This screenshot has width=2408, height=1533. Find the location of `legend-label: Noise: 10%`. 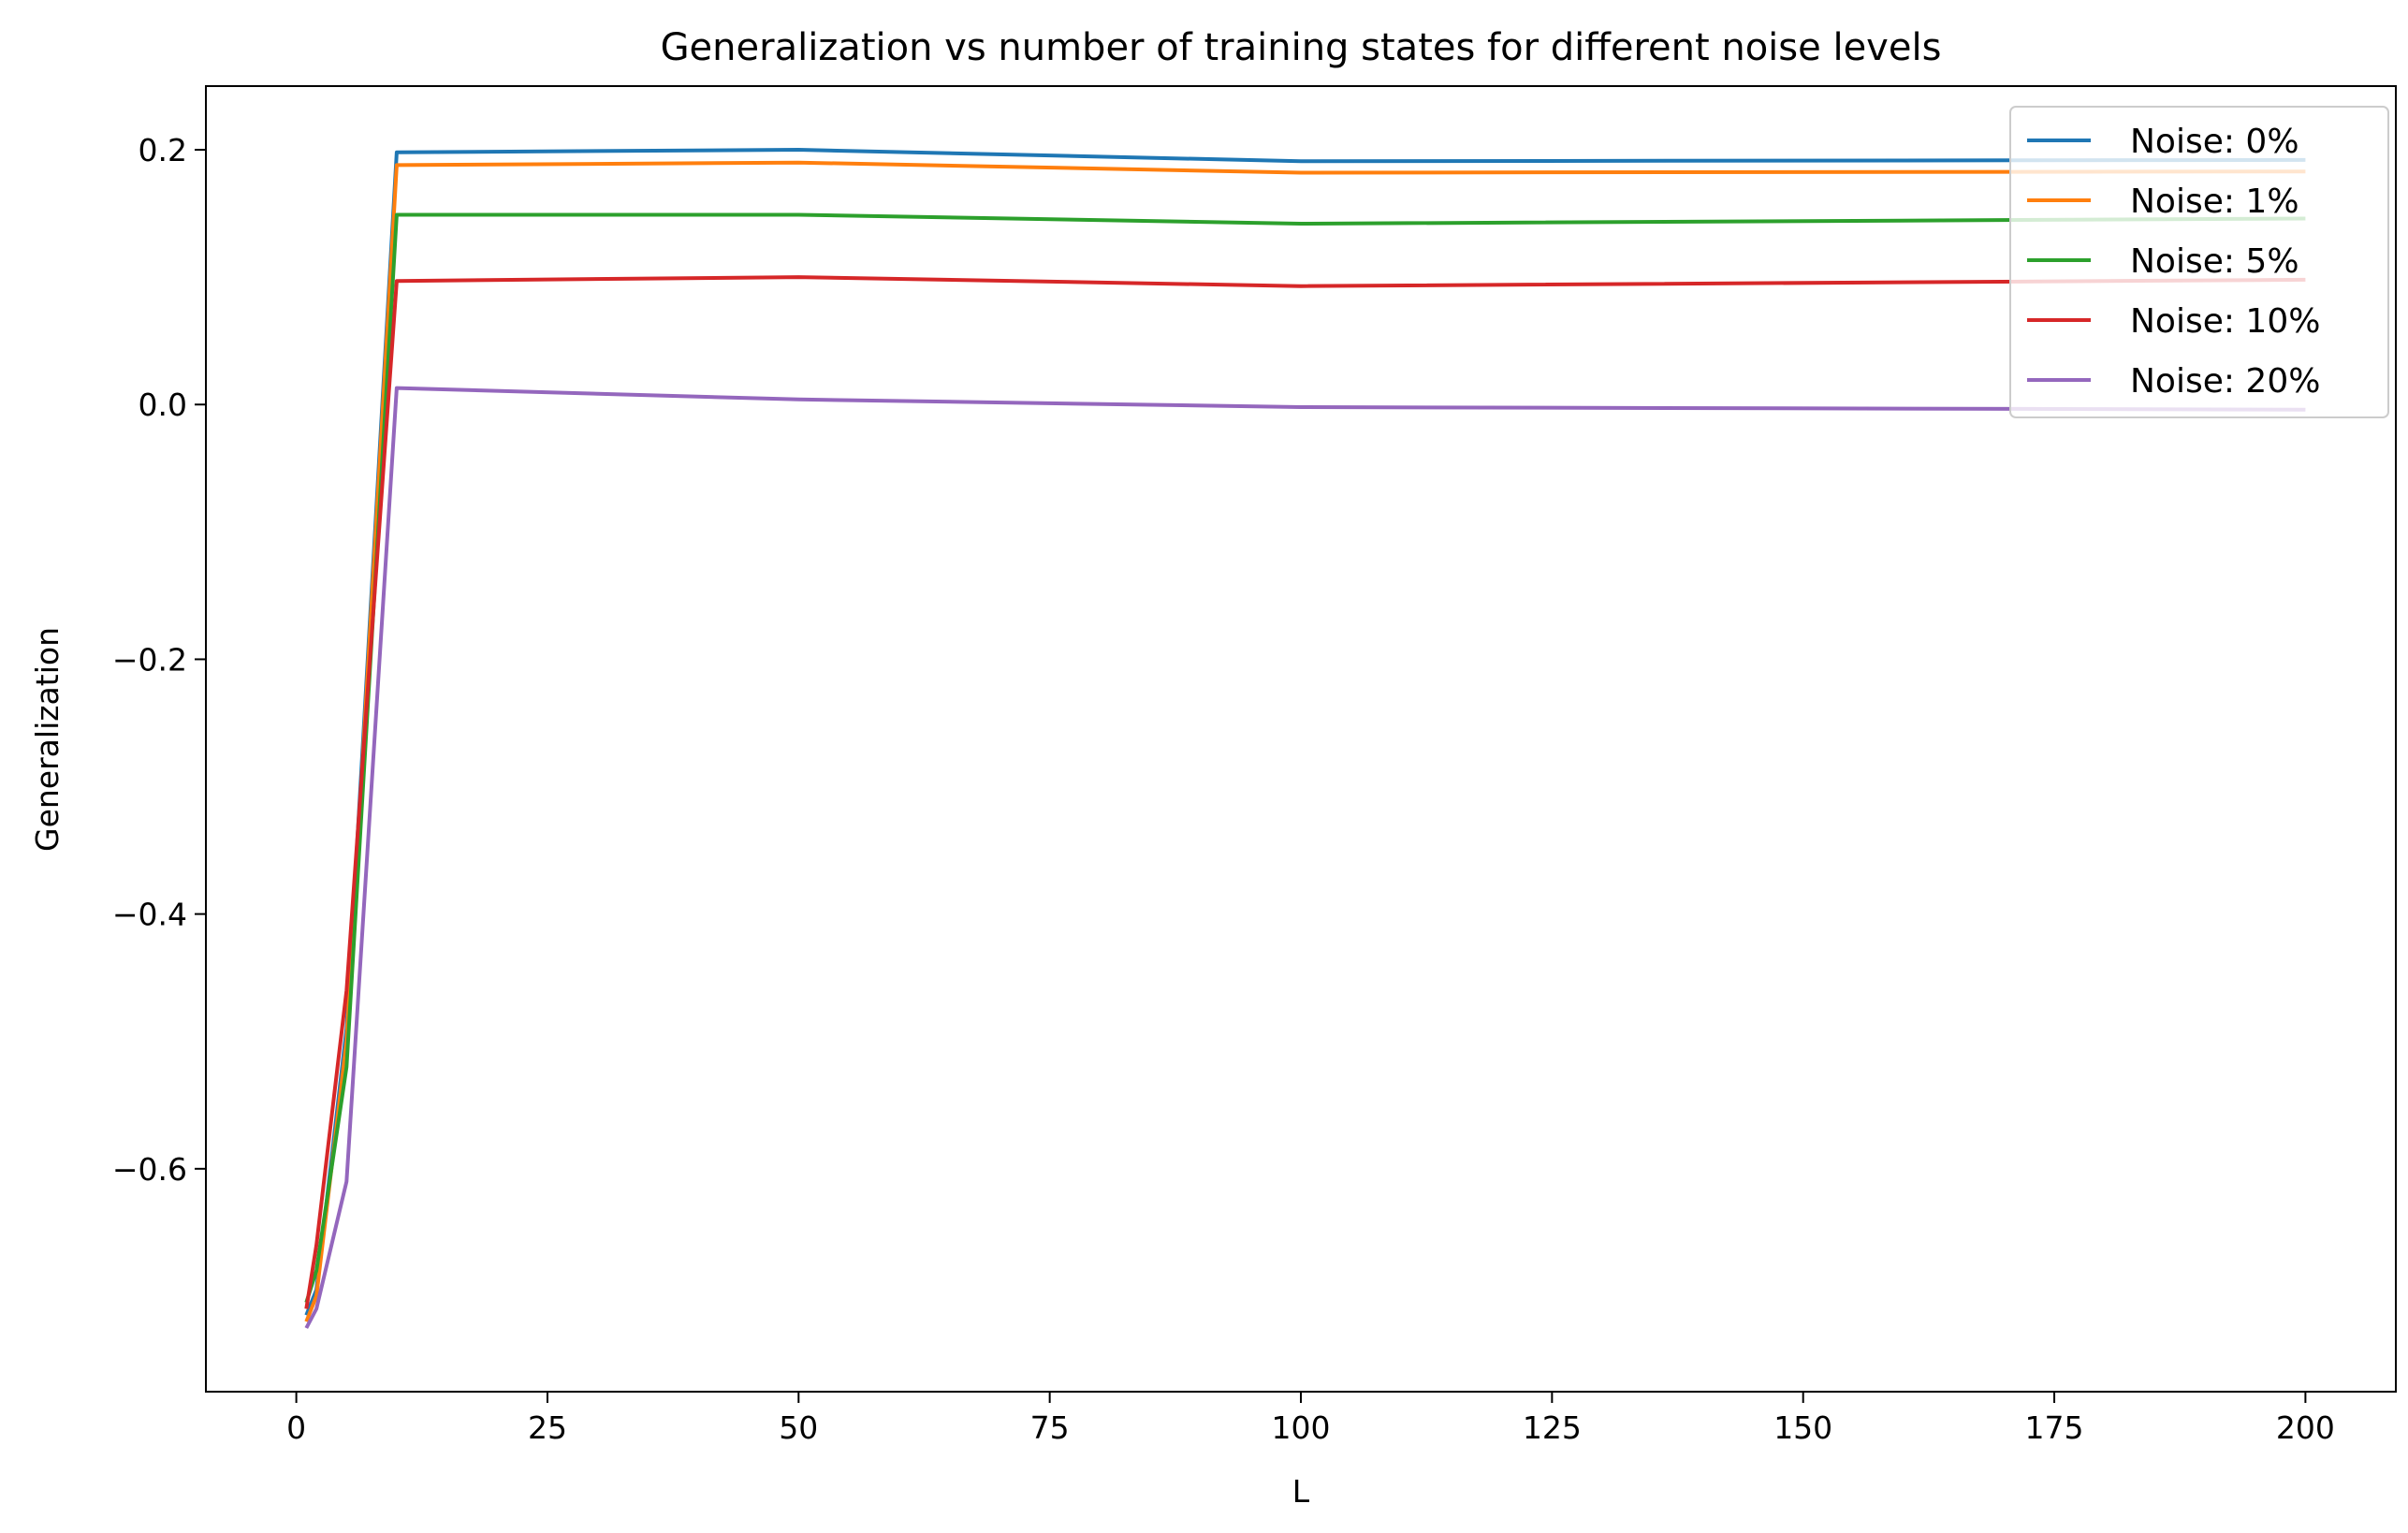

legend-label: Noise: 10% is located at coordinates (2225, 322).